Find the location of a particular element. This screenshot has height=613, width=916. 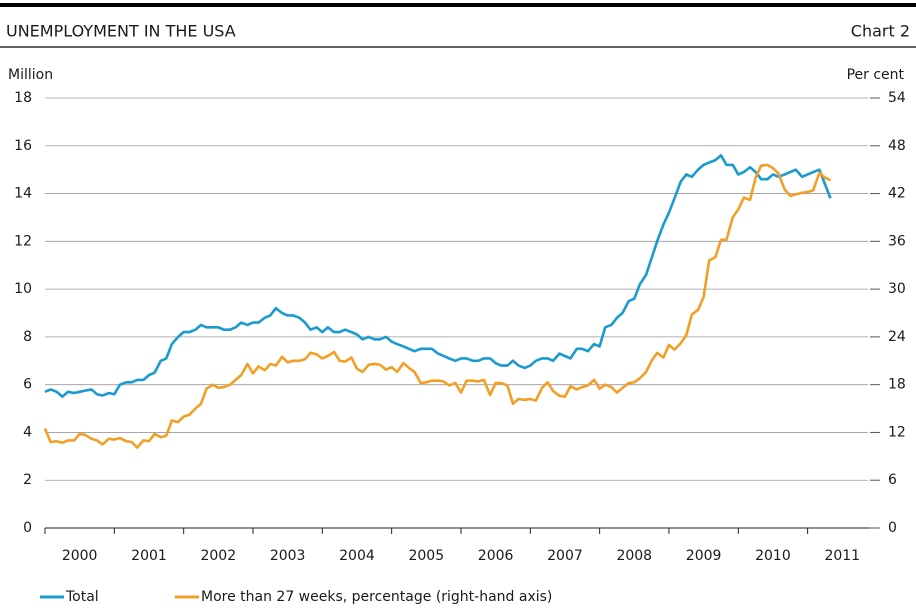

x-tick-label: 2005 is located at coordinates (426, 556).